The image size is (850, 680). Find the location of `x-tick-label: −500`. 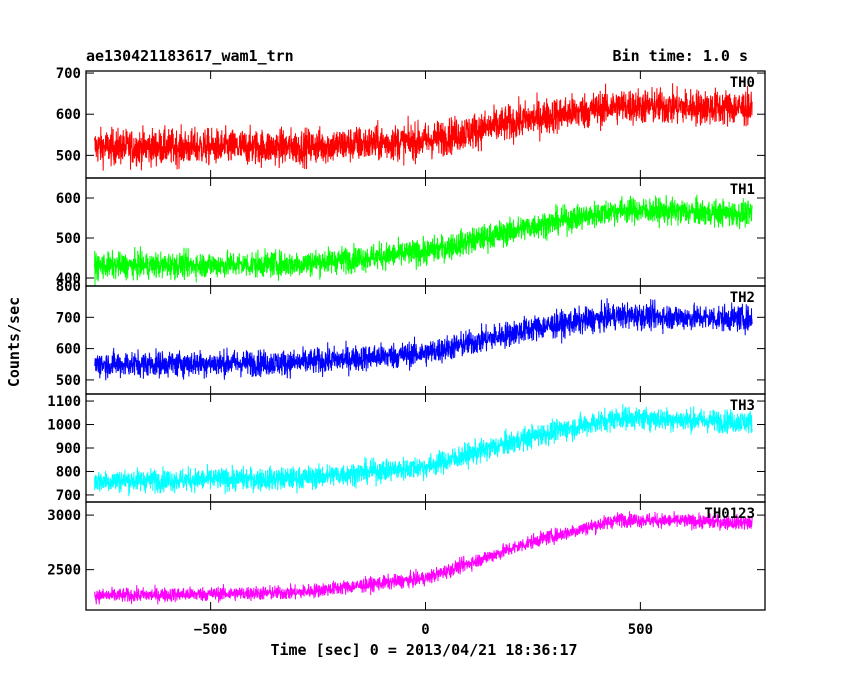

x-tick-label: −500 is located at coordinates (211, 630).